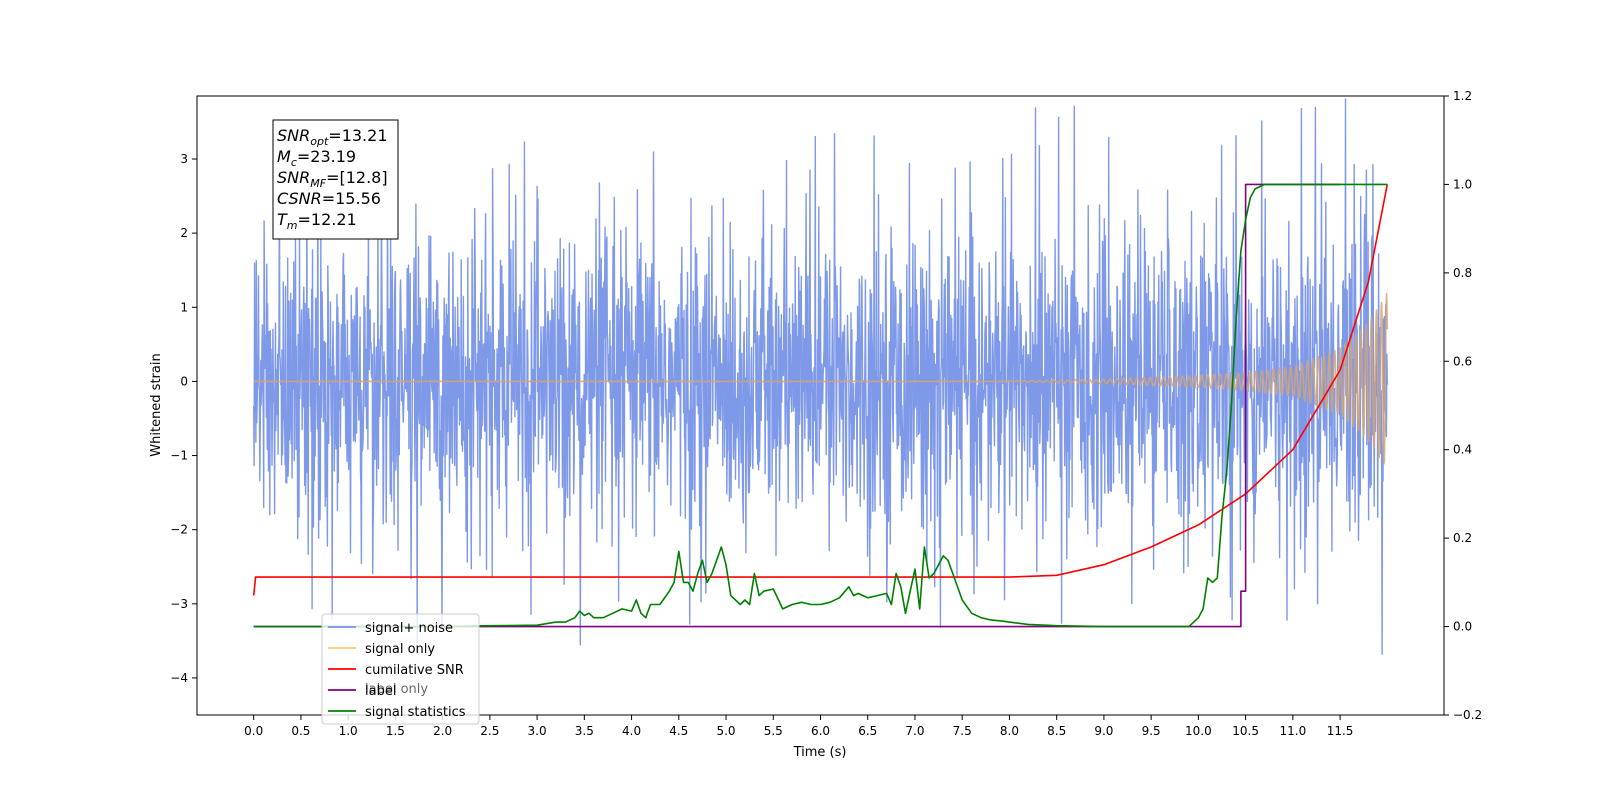 This screenshot has height=800, width=1600. Describe the element at coordinates (184, 233) in the screenshot. I see `y-tick-label: 2` at that location.